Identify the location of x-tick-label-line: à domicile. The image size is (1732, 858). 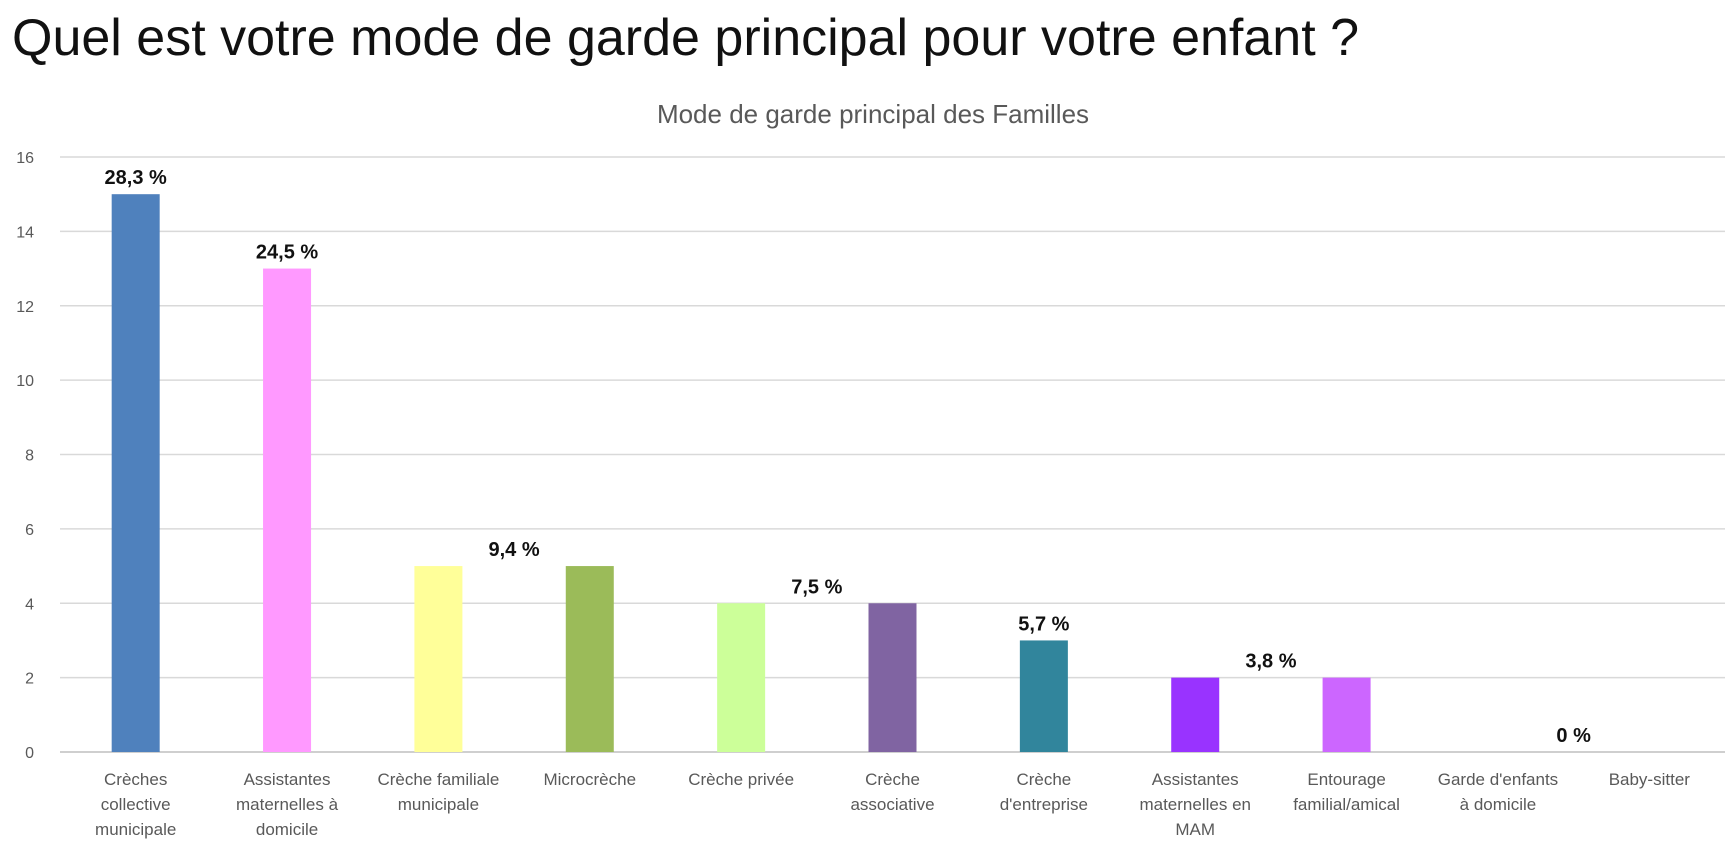
(1498, 804).